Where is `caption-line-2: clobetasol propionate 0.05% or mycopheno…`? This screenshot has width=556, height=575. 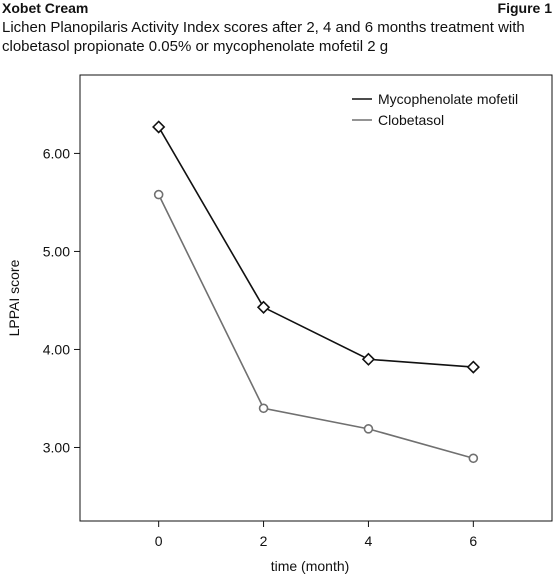 caption-line-2: clobetasol propionate 0.05% or mycopheno… is located at coordinates (195, 46).